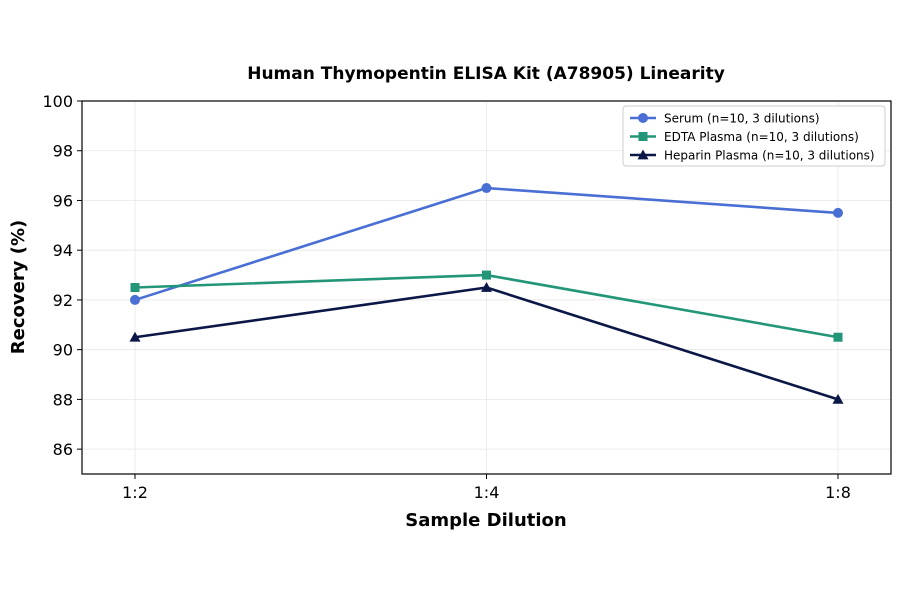 This screenshot has width=900, height=598. What do you see at coordinates (63, 300) in the screenshot?
I see `y-tick-label: 92` at bounding box center [63, 300].